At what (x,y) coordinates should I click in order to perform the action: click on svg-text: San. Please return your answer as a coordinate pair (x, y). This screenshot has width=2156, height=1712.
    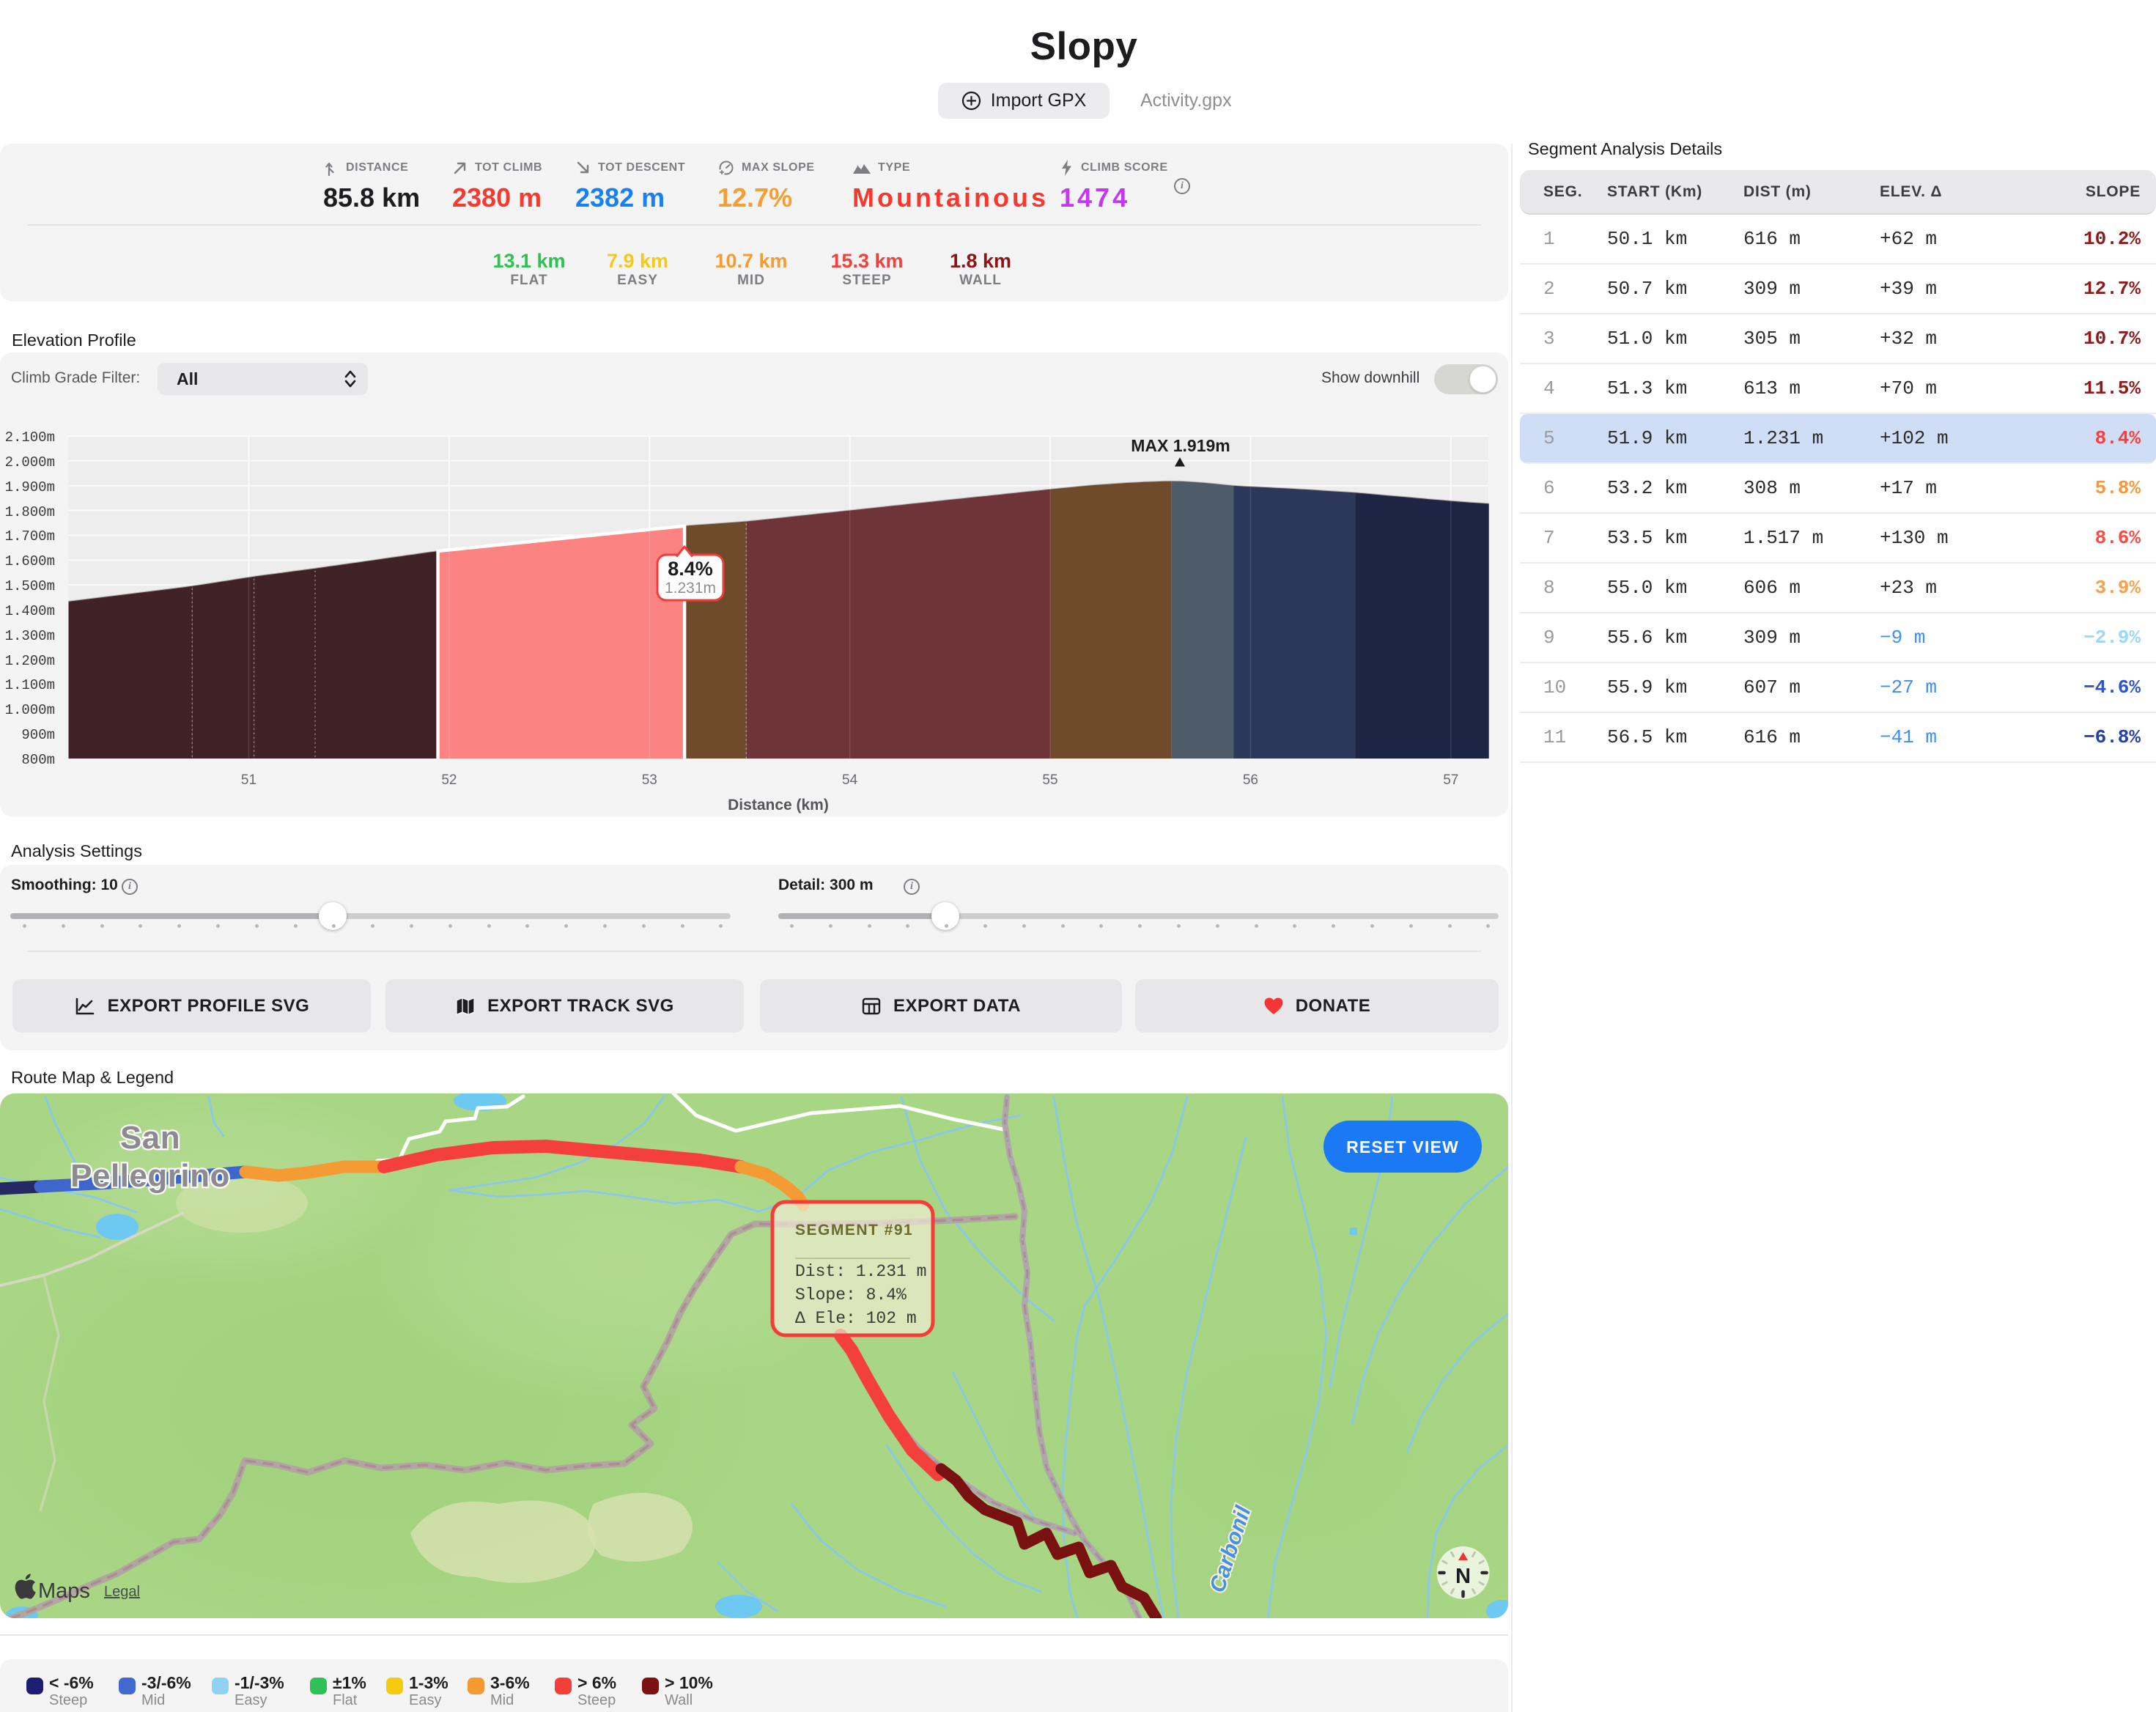
    Looking at the image, I should click on (150, 1138).